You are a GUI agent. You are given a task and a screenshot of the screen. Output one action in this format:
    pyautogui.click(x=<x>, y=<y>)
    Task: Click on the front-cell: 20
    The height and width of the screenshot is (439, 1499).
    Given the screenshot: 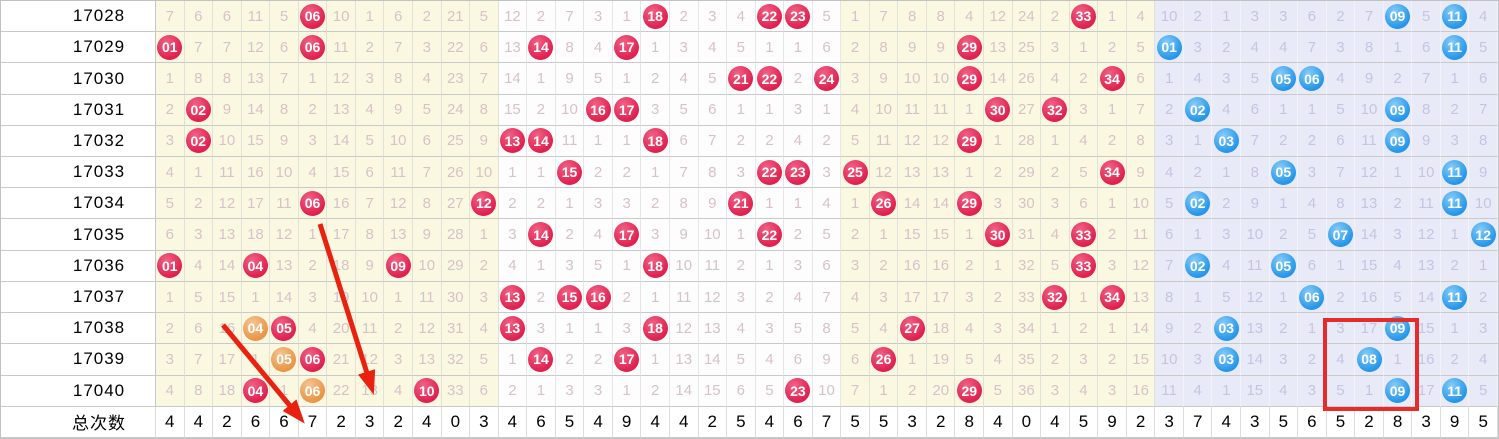 What is the action you would take?
    pyautogui.click(x=941, y=391)
    